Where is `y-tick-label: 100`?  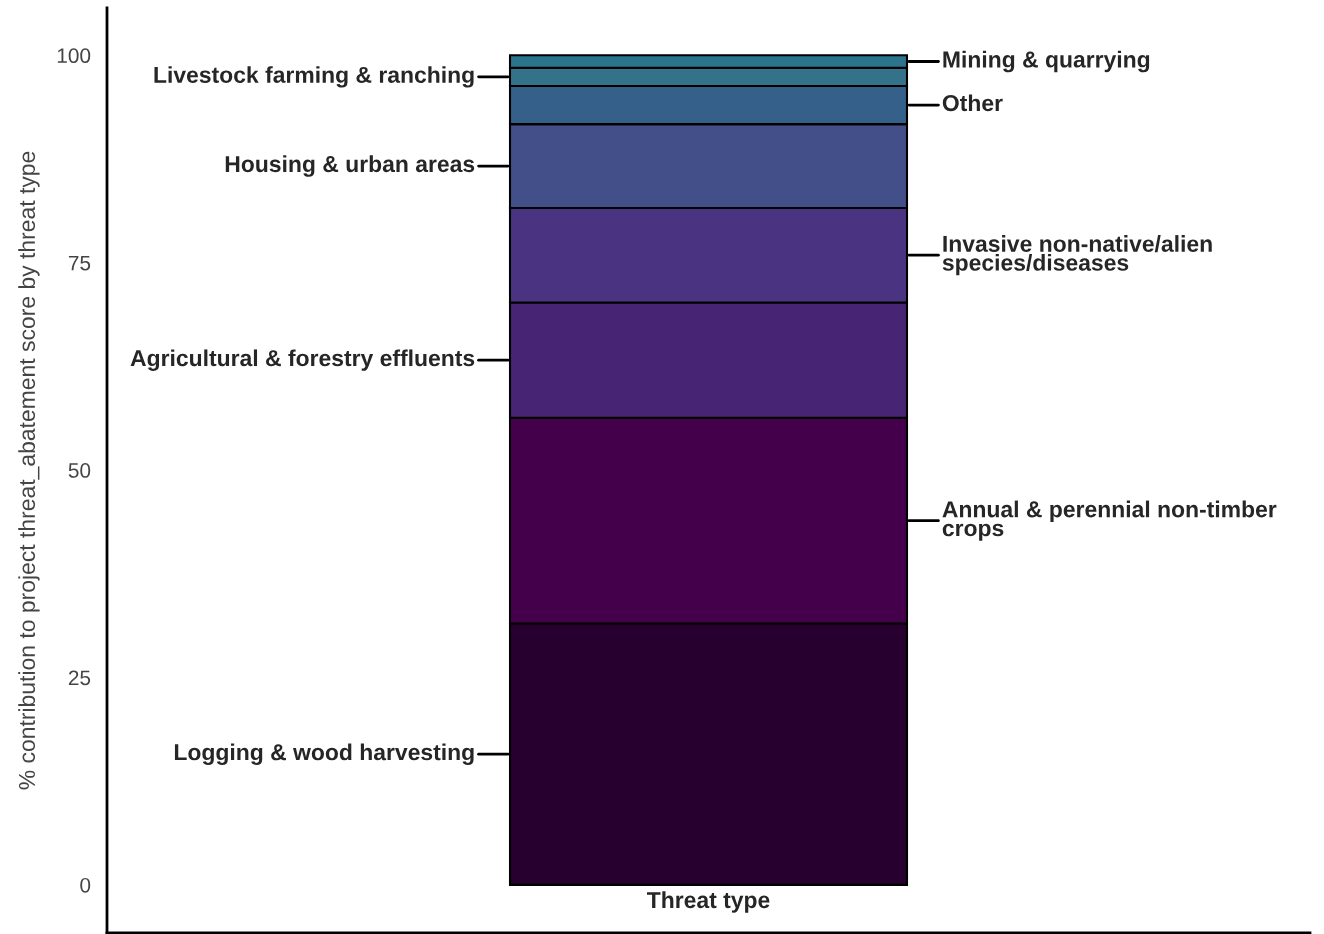 y-tick-label: 100 is located at coordinates (74, 56).